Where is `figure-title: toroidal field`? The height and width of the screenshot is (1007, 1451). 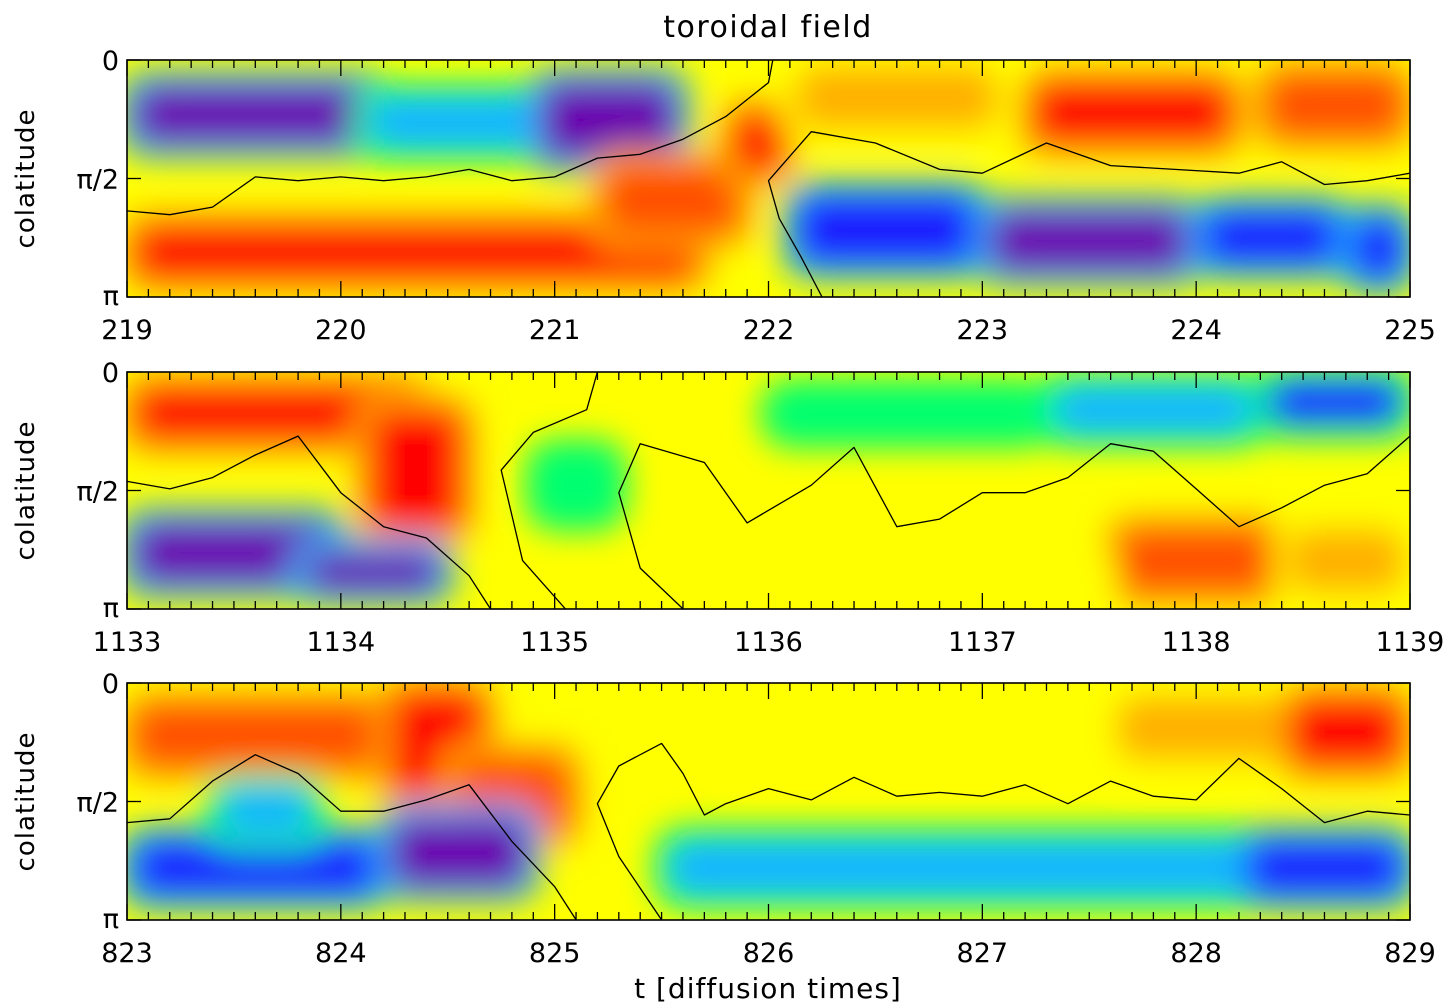
figure-title: toroidal field is located at coordinates (768, 27).